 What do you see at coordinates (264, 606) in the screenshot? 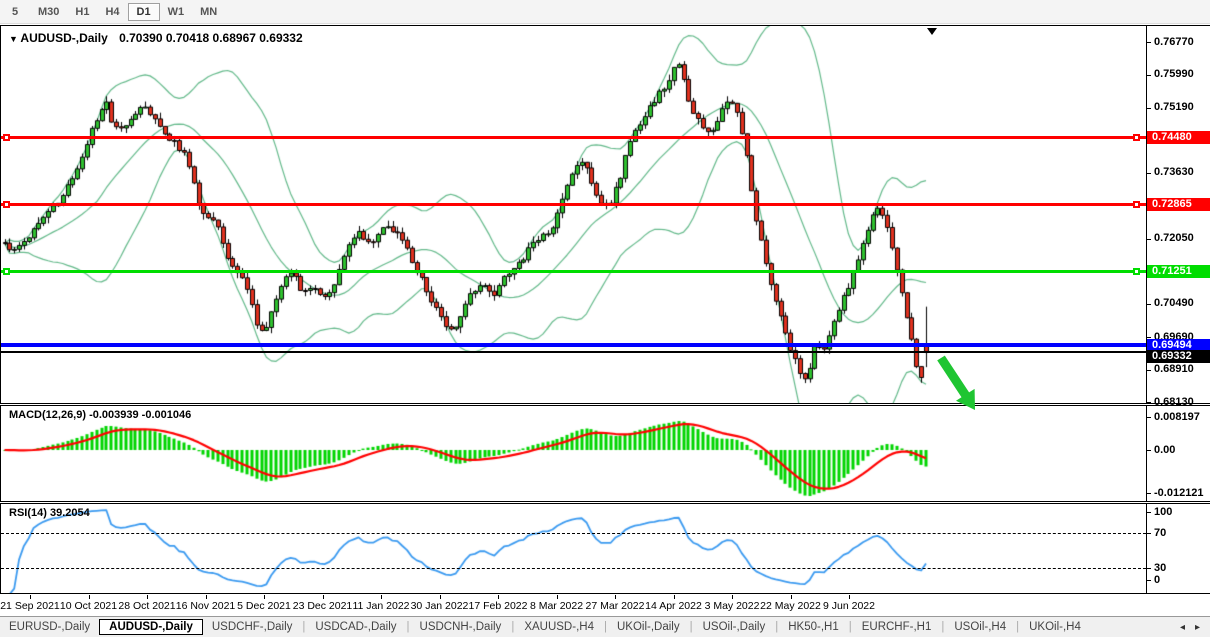
I see `date-tick-label: 5 Dec 2021` at bounding box center [264, 606].